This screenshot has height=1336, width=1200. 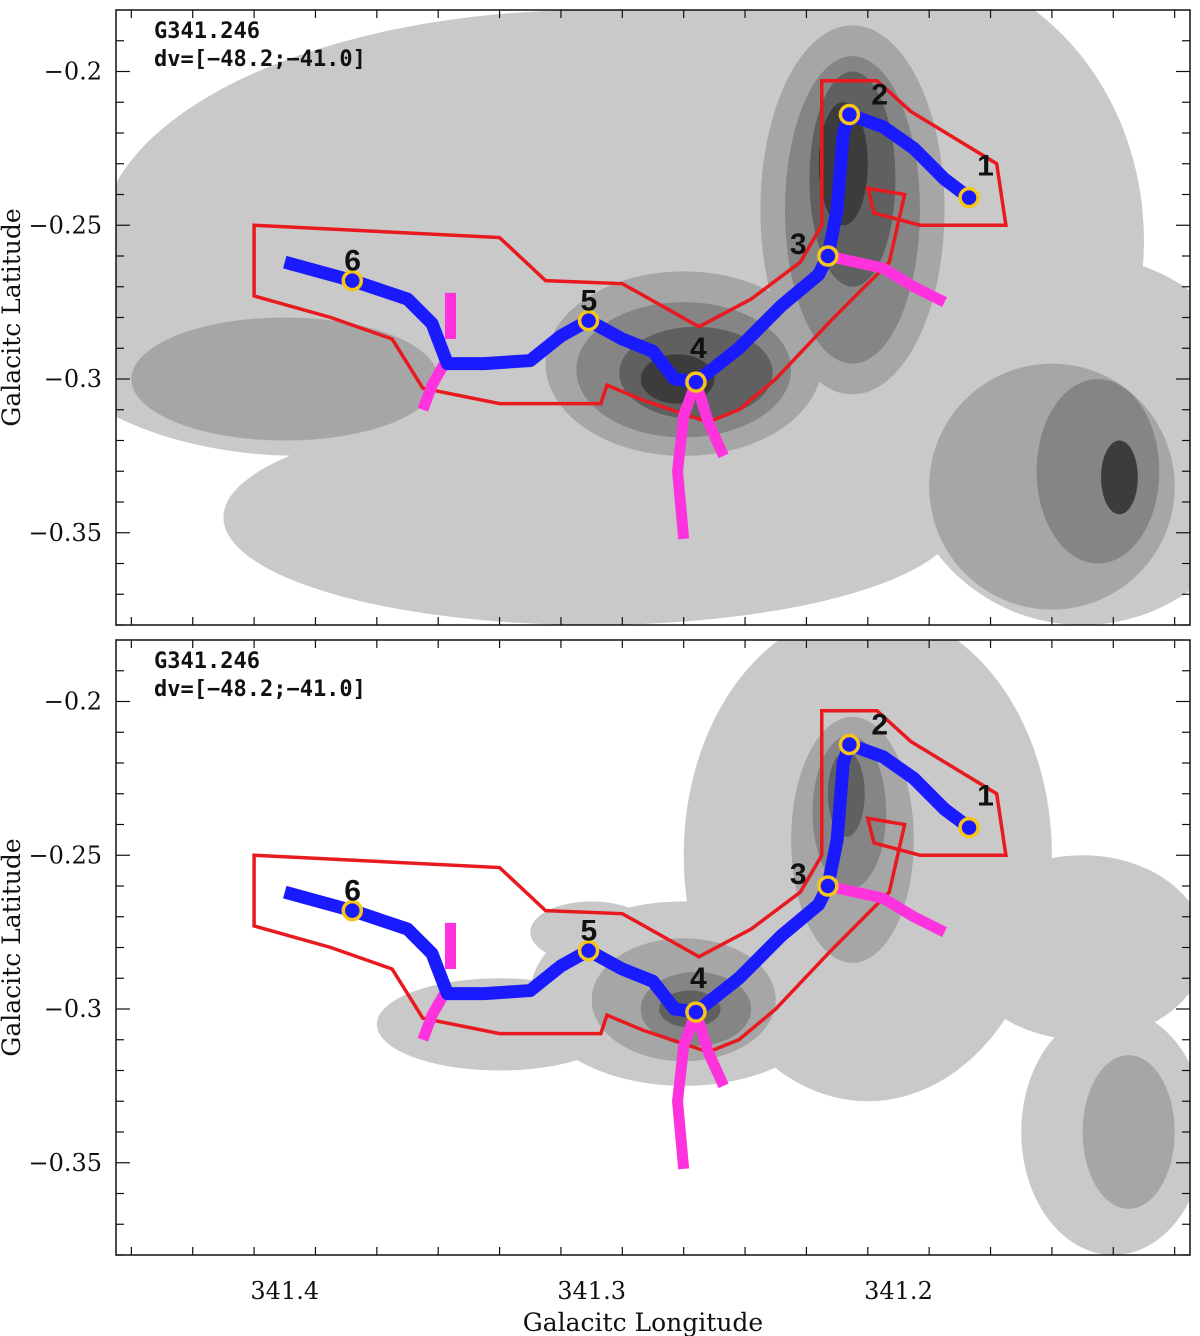 I want to click on x-axis-title: Galacitc Longitude, so click(x=643, y=1322).